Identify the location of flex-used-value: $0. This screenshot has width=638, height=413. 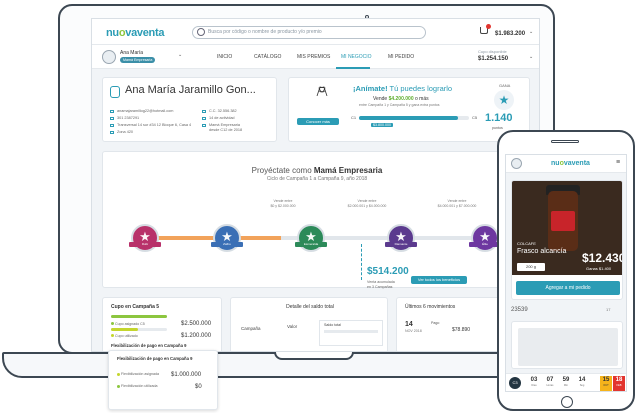
(198, 387).